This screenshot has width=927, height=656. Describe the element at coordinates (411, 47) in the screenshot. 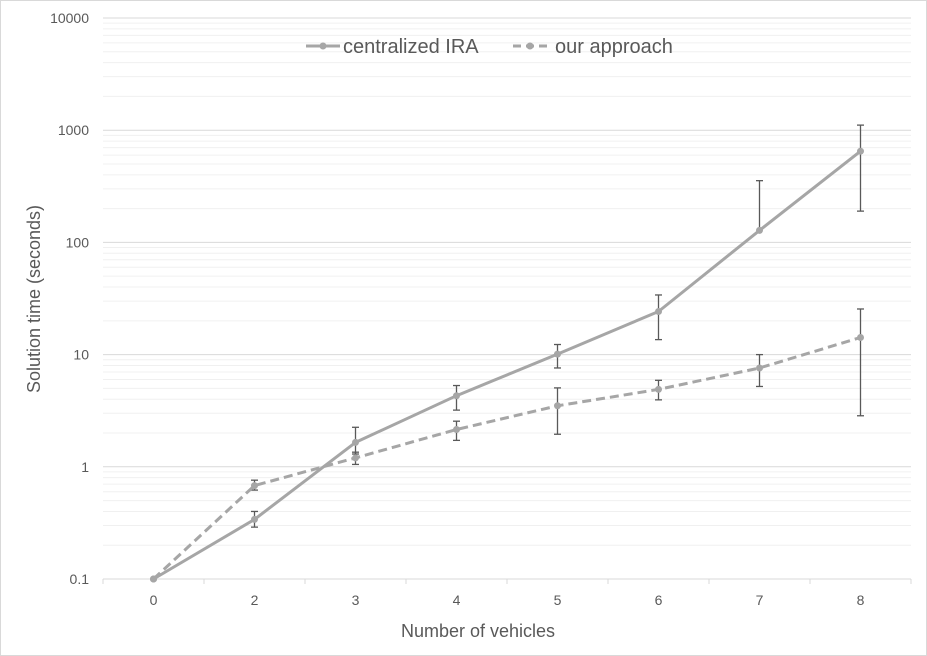

I see `legend-label: centralized IRA` at that location.